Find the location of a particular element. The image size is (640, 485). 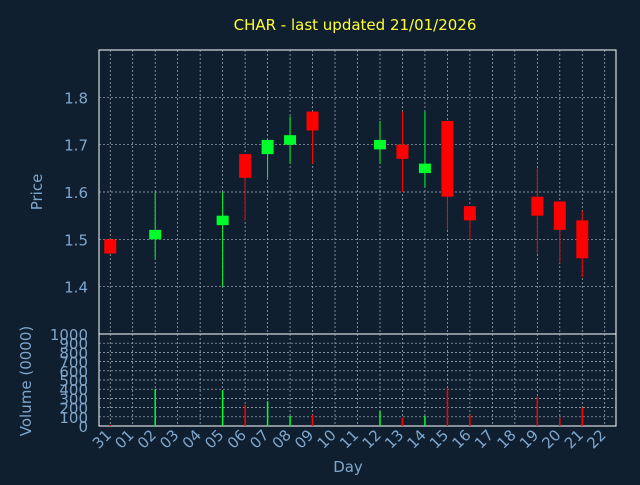

price-y-axis-label: Price is located at coordinates (37, 192).